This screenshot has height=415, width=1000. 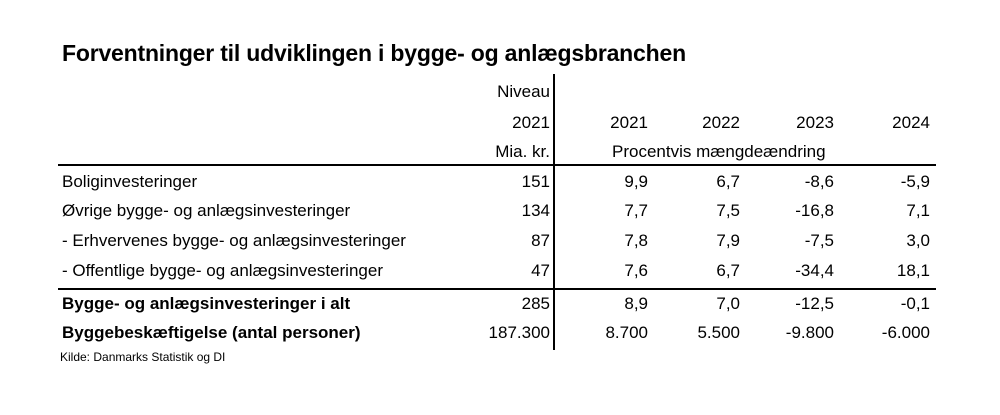 What do you see at coordinates (535, 303) in the screenshot?
I see `total-level: 285` at bounding box center [535, 303].